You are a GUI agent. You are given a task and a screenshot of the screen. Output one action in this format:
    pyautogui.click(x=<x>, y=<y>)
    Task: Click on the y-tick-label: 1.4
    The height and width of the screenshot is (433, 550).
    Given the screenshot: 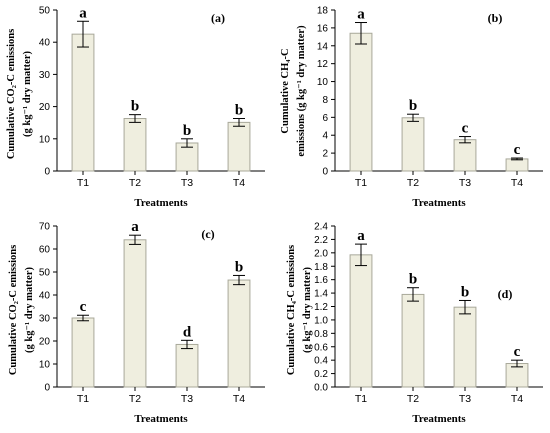 What is the action you would take?
    pyautogui.click(x=321, y=294)
    